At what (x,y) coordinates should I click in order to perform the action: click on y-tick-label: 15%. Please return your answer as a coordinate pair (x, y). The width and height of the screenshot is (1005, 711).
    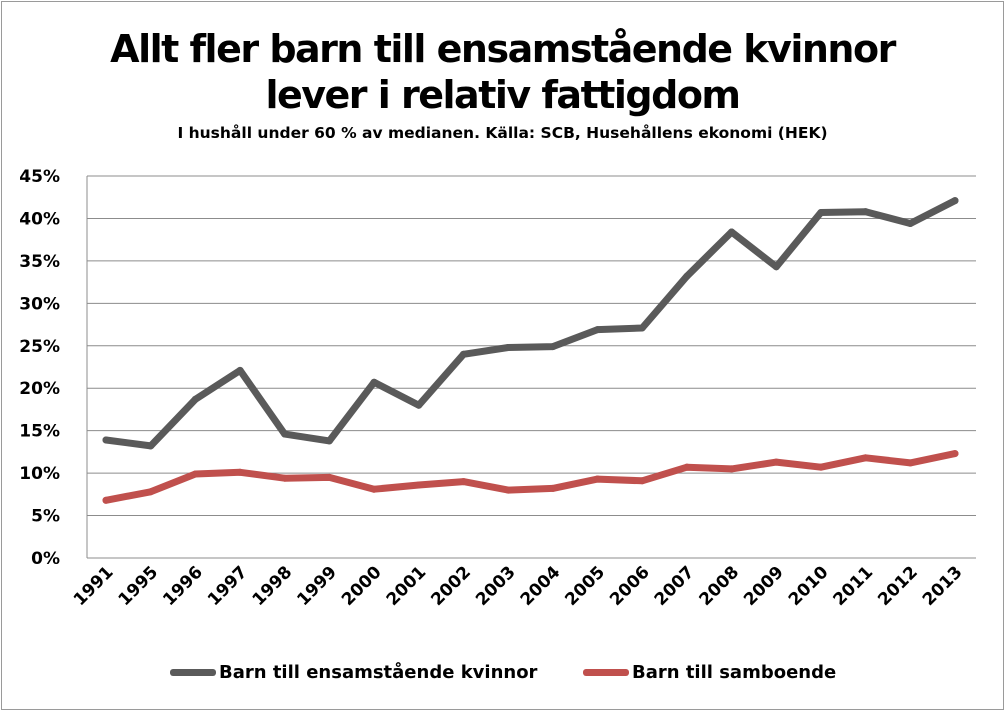
    Looking at the image, I should click on (39, 432).